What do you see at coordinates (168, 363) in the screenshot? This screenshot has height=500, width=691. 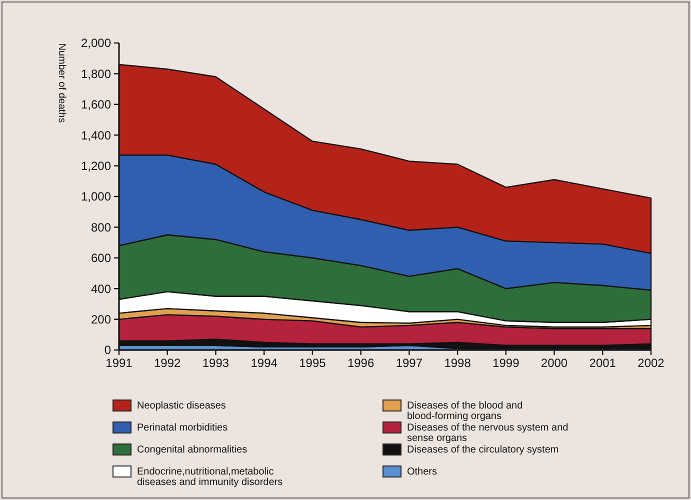 I see `x-tick-label: 1992` at bounding box center [168, 363].